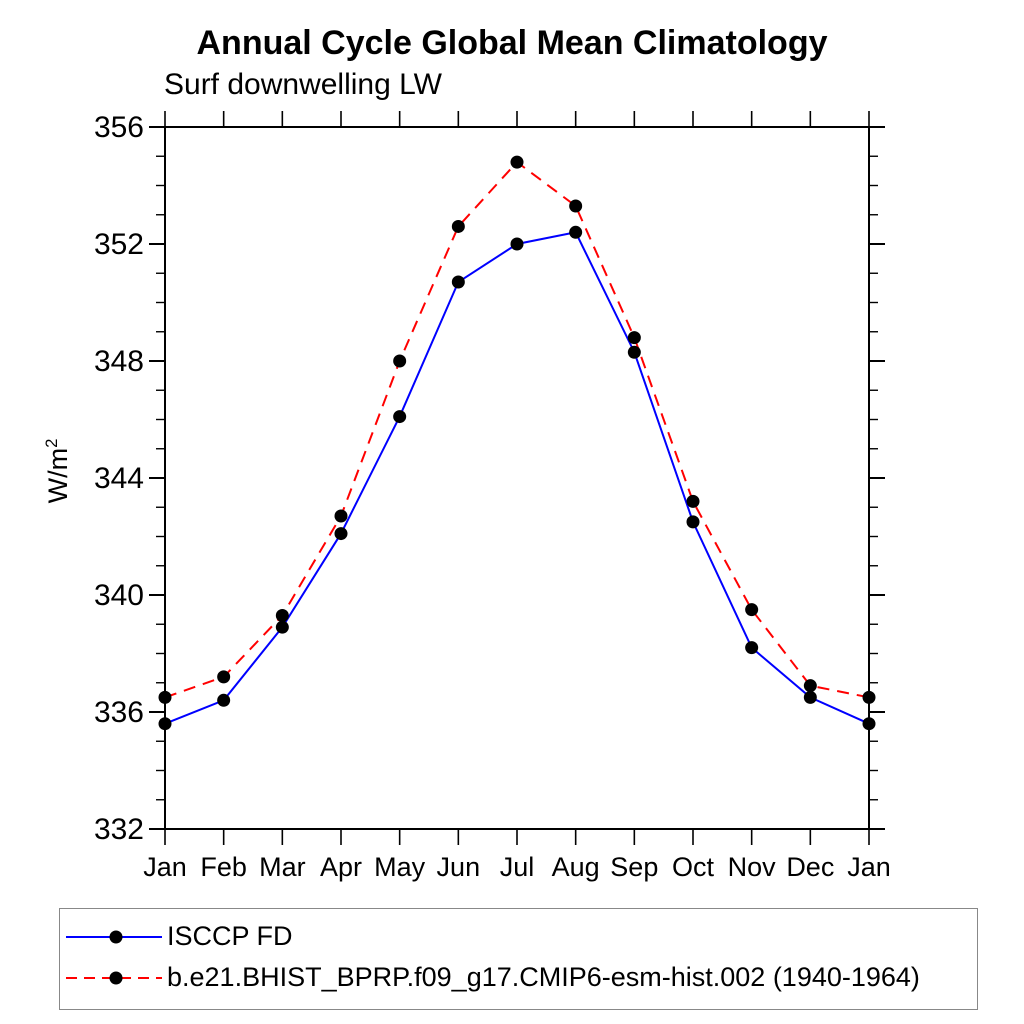 Image resolution: width=1024 pixels, height=1024 pixels. Describe the element at coordinates (634, 867) in the screenshot. I see `x-axis-tick-label: Sep` at that location.